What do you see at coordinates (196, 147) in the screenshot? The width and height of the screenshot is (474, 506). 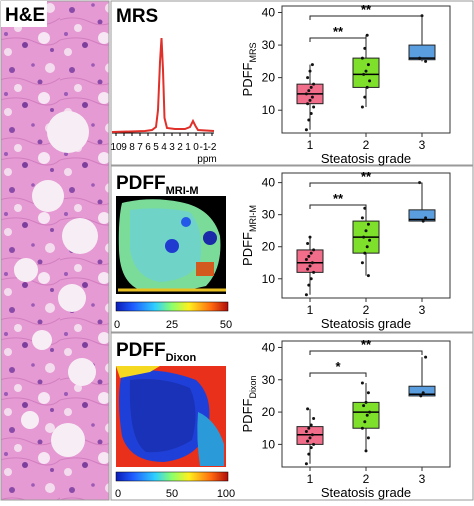 I see `spectrum-tick-label: 0` at bounding box center [196, 147].